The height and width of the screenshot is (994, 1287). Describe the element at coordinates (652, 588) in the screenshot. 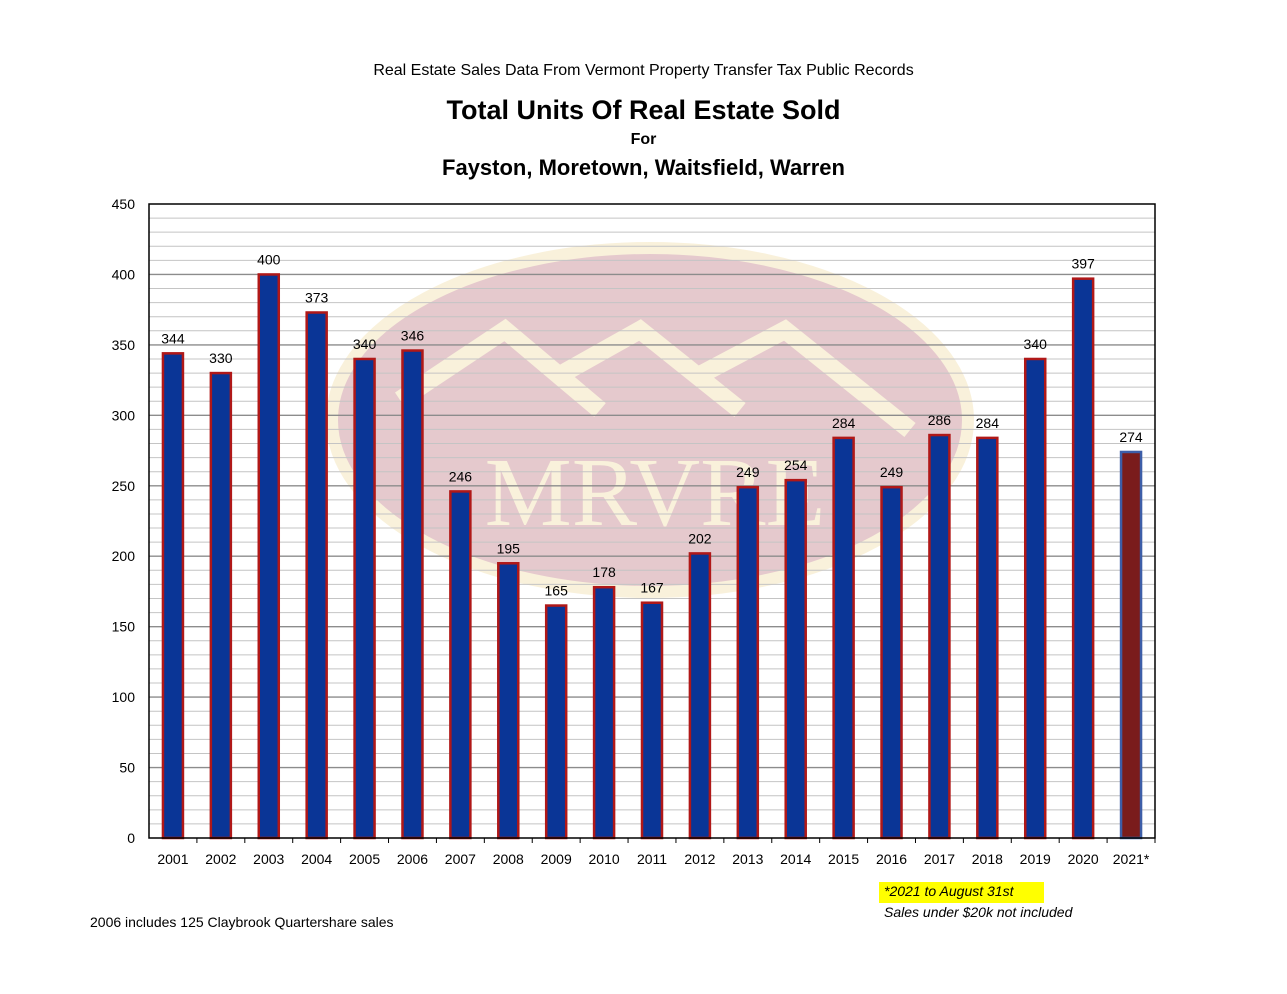

I see `bar-value-label: 167` at that location.